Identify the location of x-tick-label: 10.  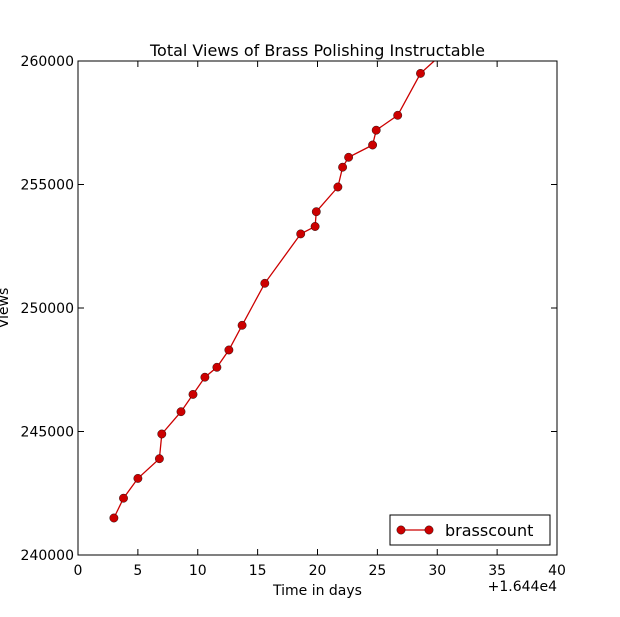
(198, 571).